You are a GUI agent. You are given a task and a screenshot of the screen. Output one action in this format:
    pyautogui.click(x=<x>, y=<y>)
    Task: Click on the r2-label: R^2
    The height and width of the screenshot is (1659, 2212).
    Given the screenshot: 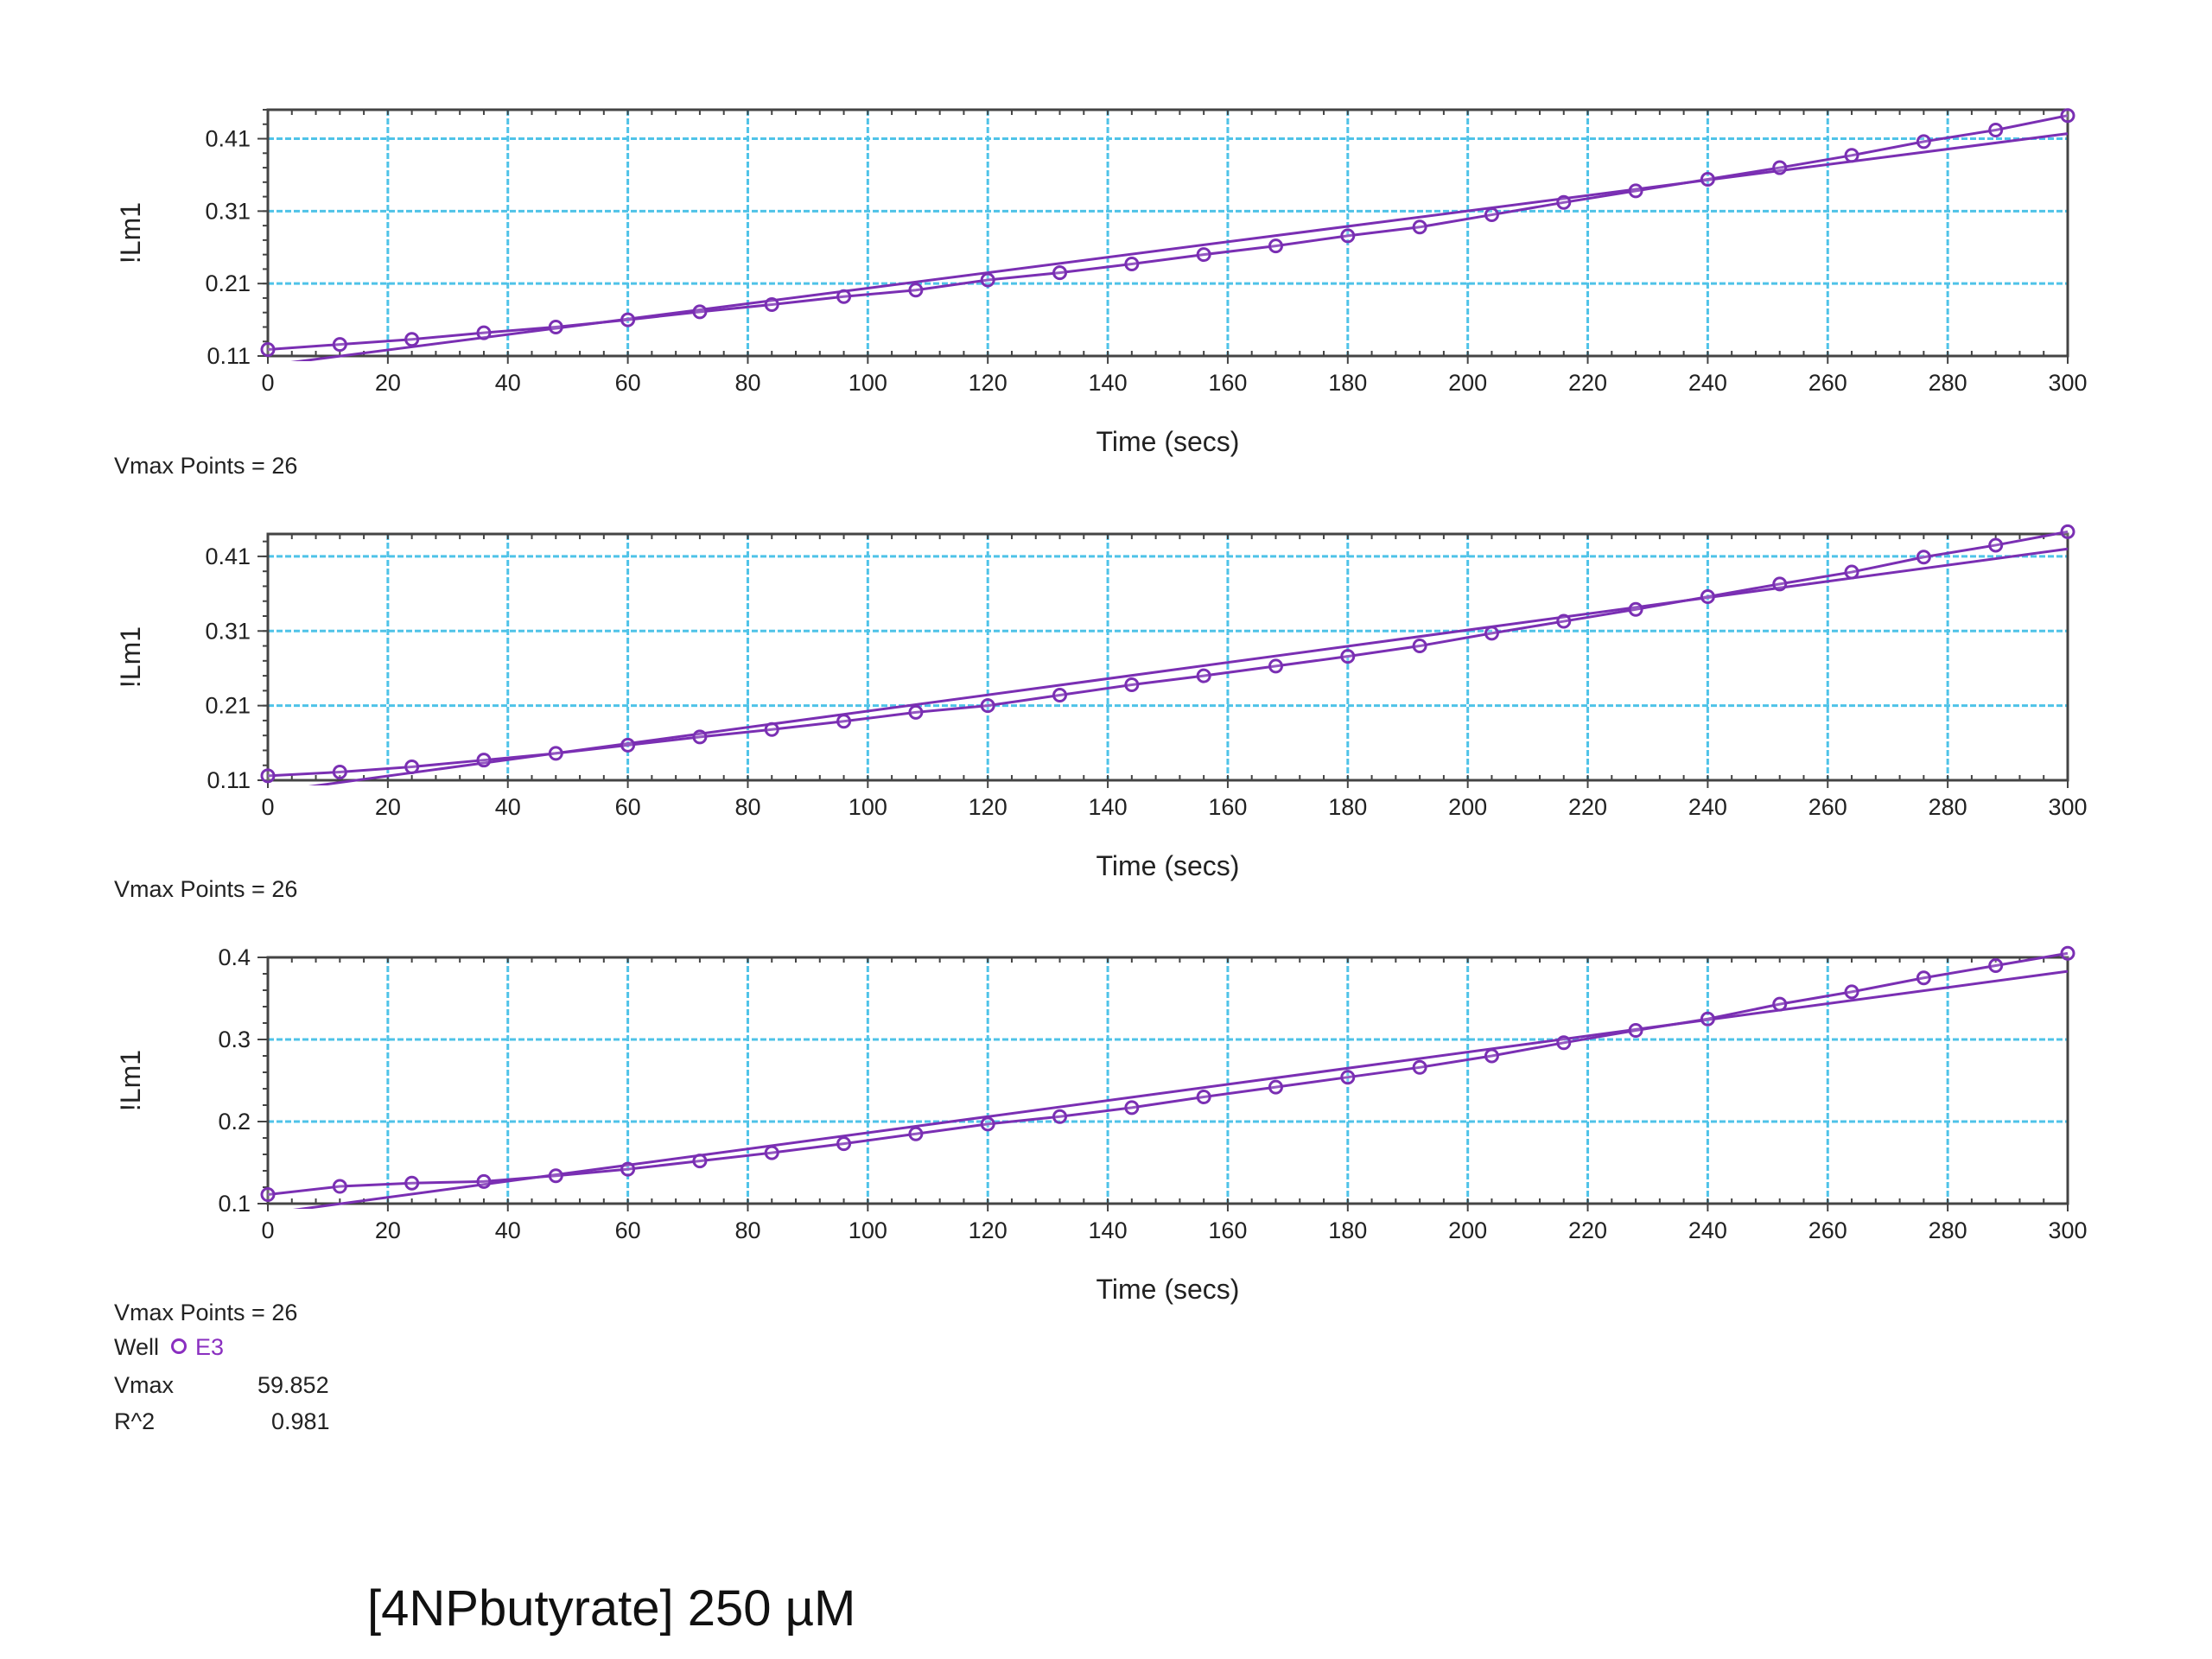 What is the action you would take?
    pyautogui.click(x=135, y=1421)
    